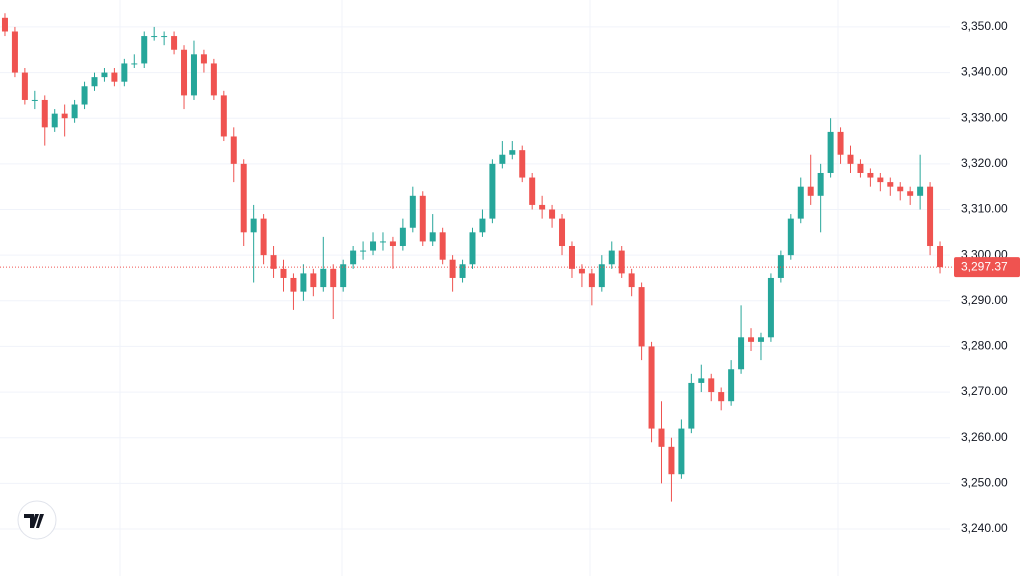 The height and width of the screenshot is (576, 1024). What do you see at coordinates (984, 72) in the screenshot?
I see `y-tick-label: 3,340.00` at bounding box center [984, 72].